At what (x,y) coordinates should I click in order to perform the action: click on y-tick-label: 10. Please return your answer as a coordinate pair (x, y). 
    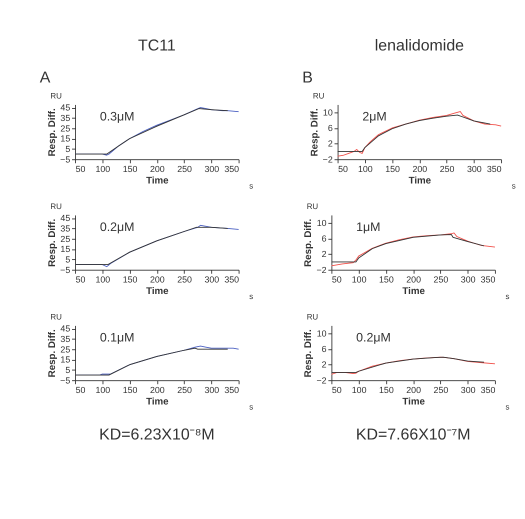
    Looking at the image, I should click on (321, 333).